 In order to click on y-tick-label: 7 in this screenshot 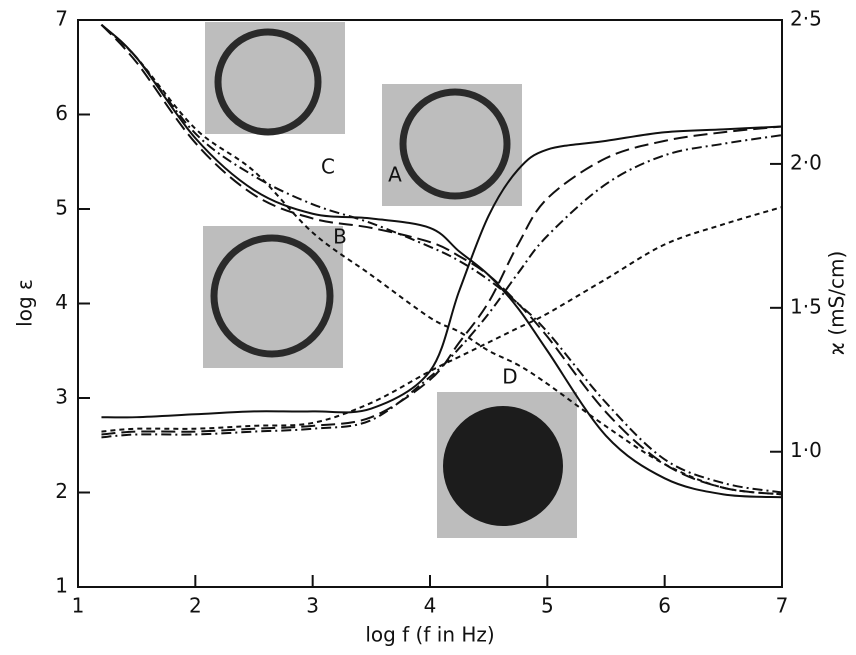, I will do `click(61, 19)`.